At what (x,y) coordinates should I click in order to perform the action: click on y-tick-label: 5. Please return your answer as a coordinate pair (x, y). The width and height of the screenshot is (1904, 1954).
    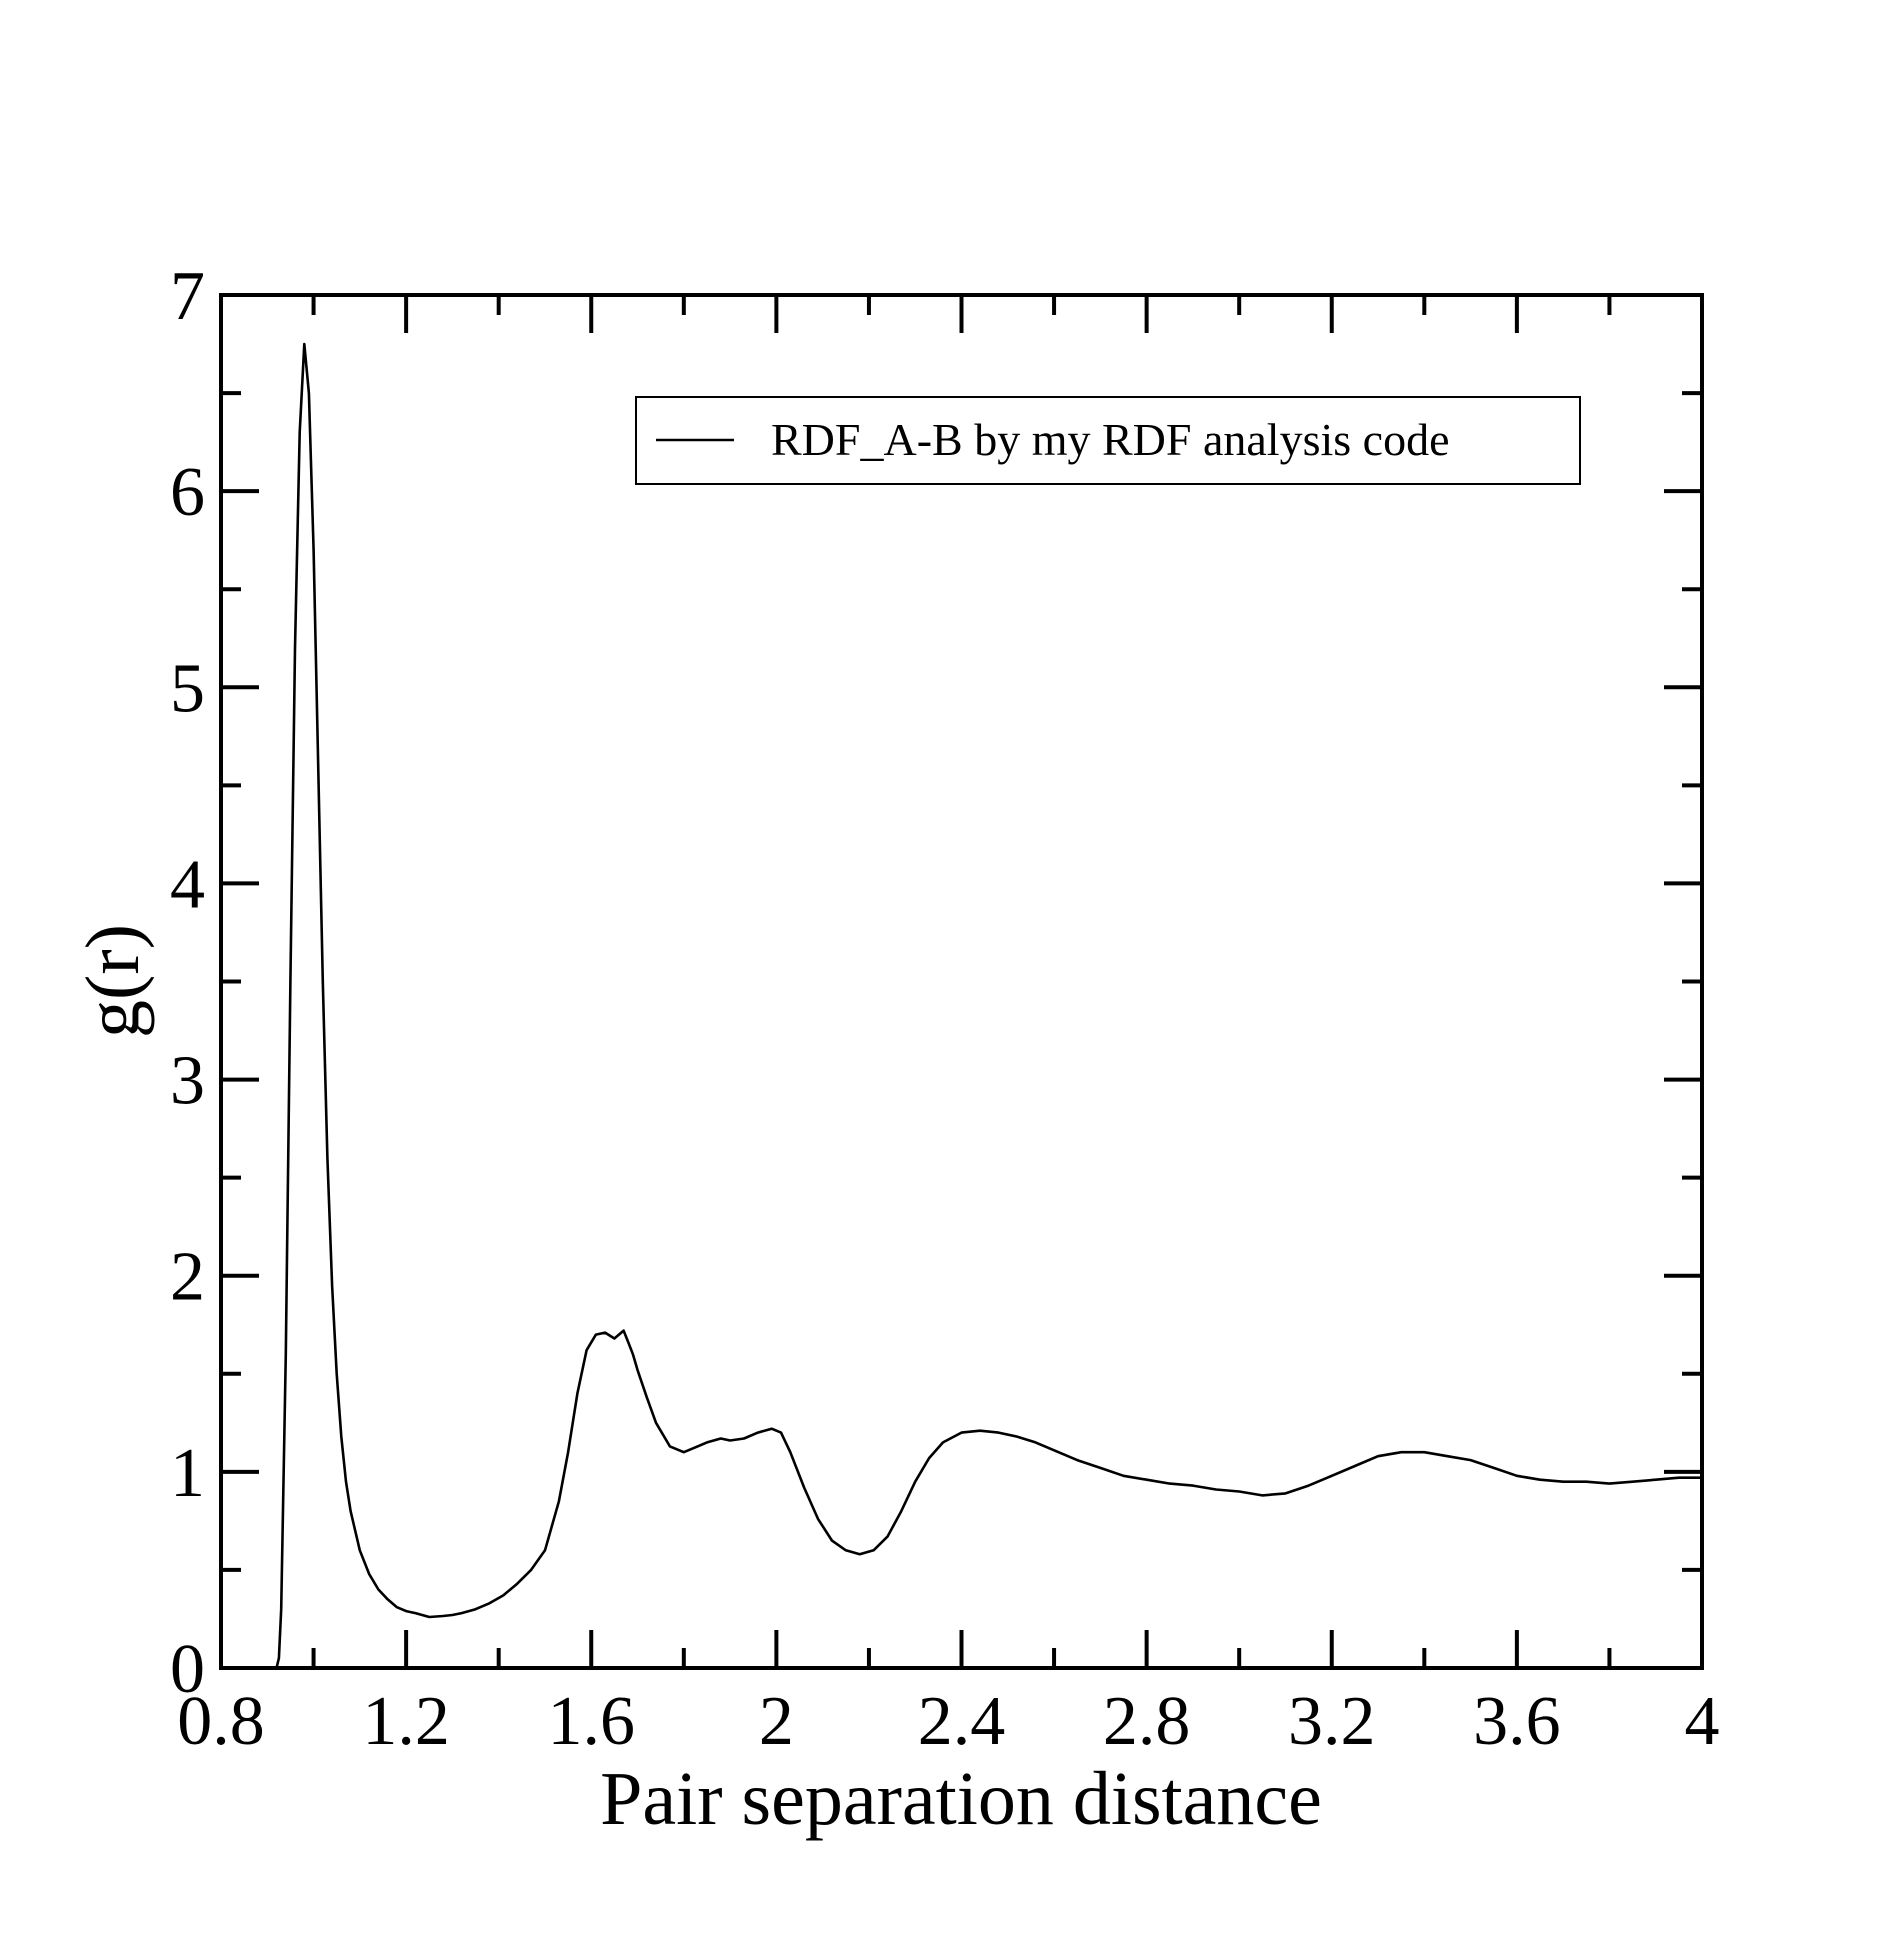
    Looking at the image, I should click on (187, 688).